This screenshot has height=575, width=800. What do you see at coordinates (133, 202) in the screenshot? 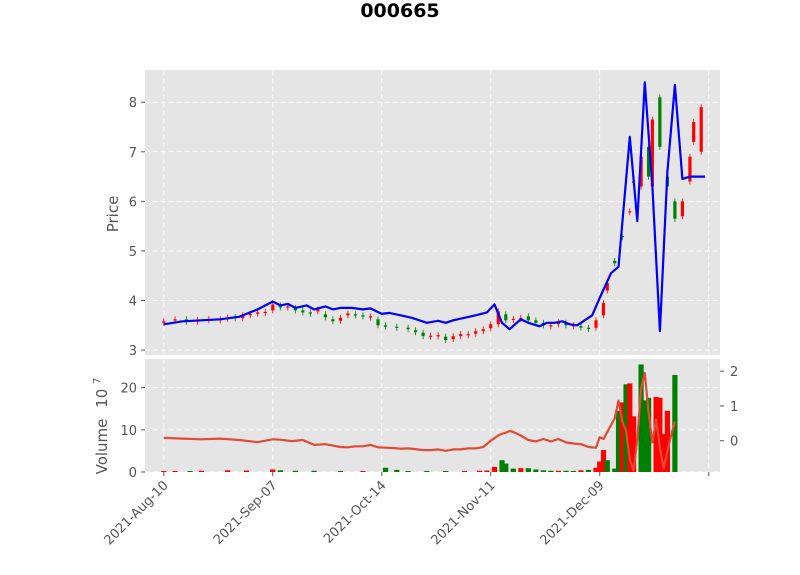
I see `price-ytick-label: 6` at bounding box center [133, 202].